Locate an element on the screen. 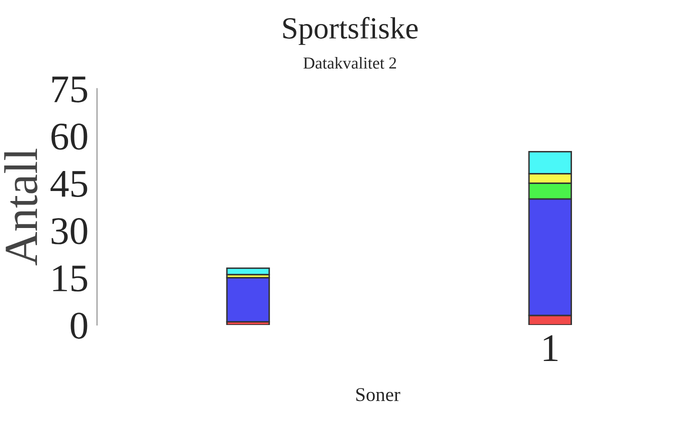 The image size is (693, 422). x-axis-title: Soner is located at coordinates (378, 395).